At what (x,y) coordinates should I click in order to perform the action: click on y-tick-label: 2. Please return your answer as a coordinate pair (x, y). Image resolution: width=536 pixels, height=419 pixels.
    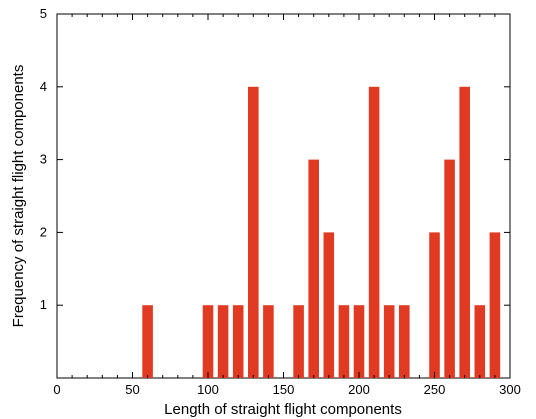
    Looking at the image, I should click on (43, 231).